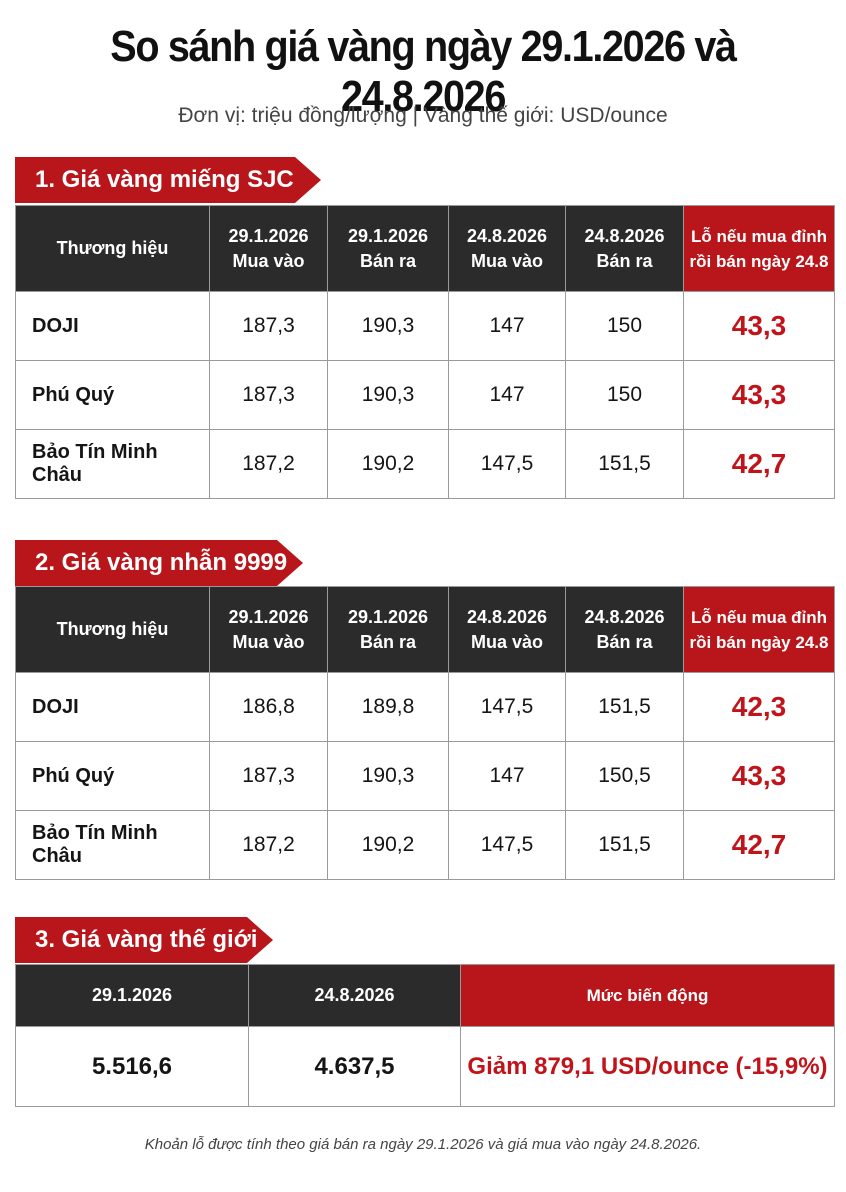 This screenshot has width=846, height=1192. What do you see at coordinates (132, 1066) in the screenshot?
I see `value-cell: 5.516,6` at bounding box center [132, 1066].